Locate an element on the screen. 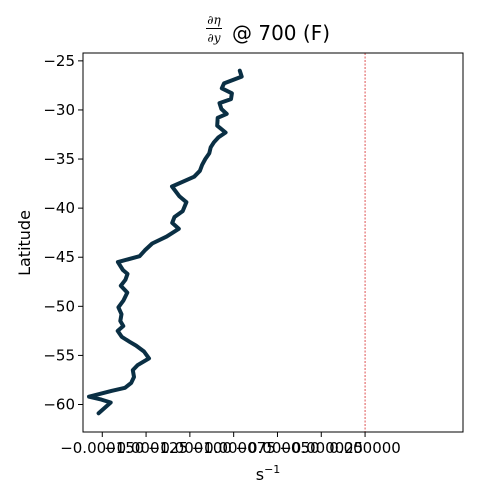  title-frac-top: ∂η is located at coordinates (214, 20).